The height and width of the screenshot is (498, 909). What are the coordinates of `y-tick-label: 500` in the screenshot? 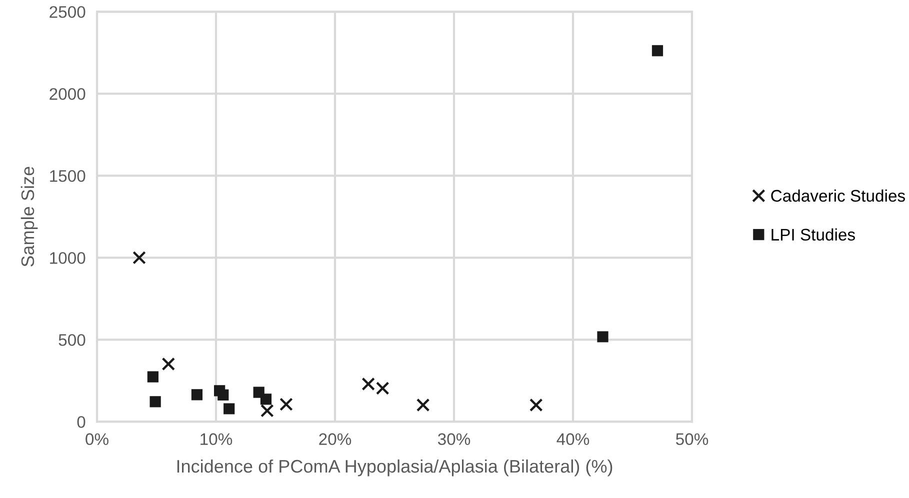 It's located at (72, 340).